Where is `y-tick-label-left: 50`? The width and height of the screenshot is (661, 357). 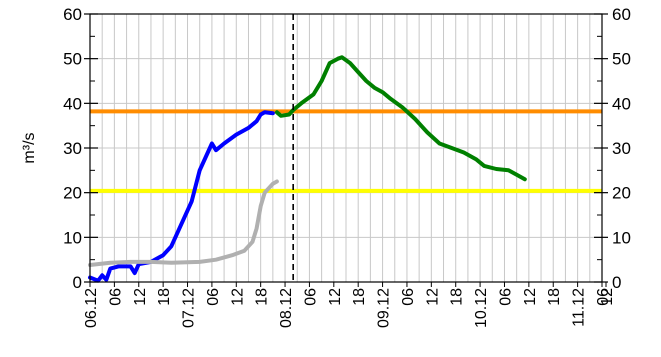 y-tick-label-left: 50 is located at coordinates (72, 59).